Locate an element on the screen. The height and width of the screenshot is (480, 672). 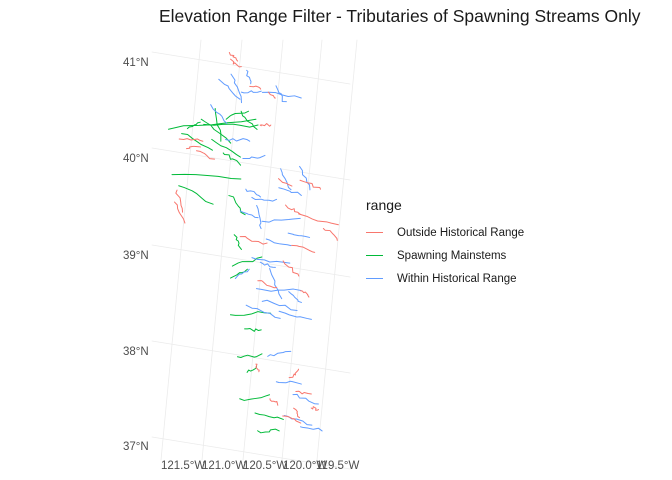
legend-title: range is located at coordinates (384, 205).